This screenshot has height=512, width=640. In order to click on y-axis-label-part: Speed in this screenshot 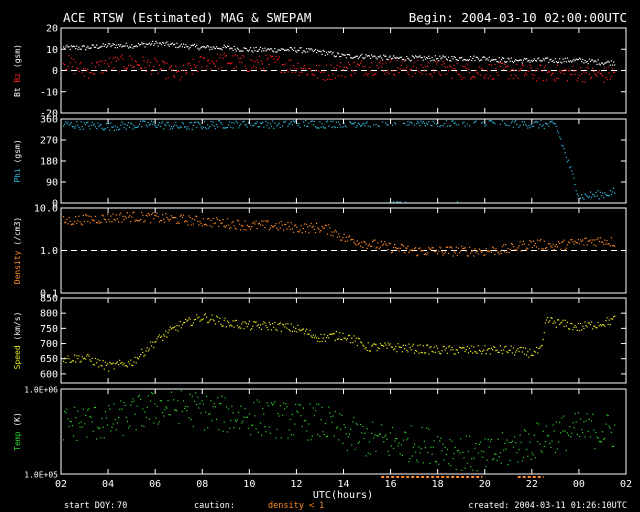, I will do `click(17, 357)`.